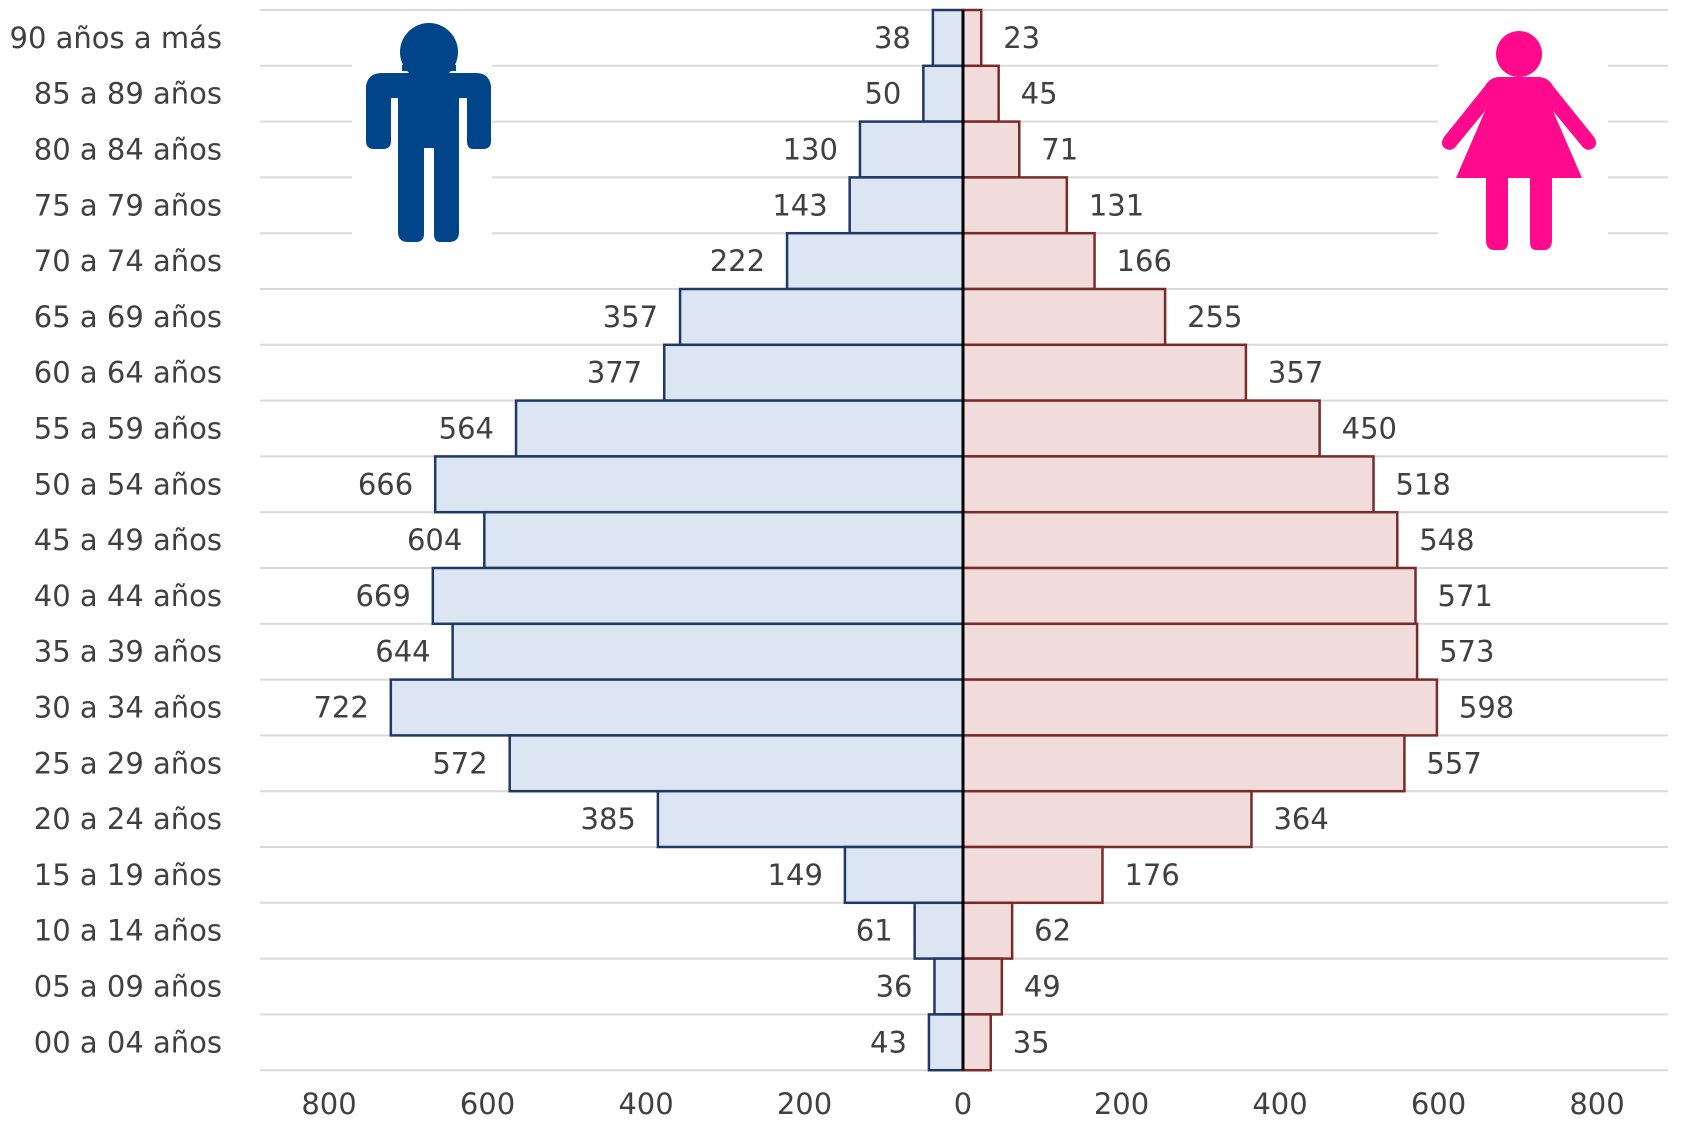 Image resolution: width=1697 pixels, height=1126 pixels. I want to click on female-value-label: 176, so click(1151, 875).